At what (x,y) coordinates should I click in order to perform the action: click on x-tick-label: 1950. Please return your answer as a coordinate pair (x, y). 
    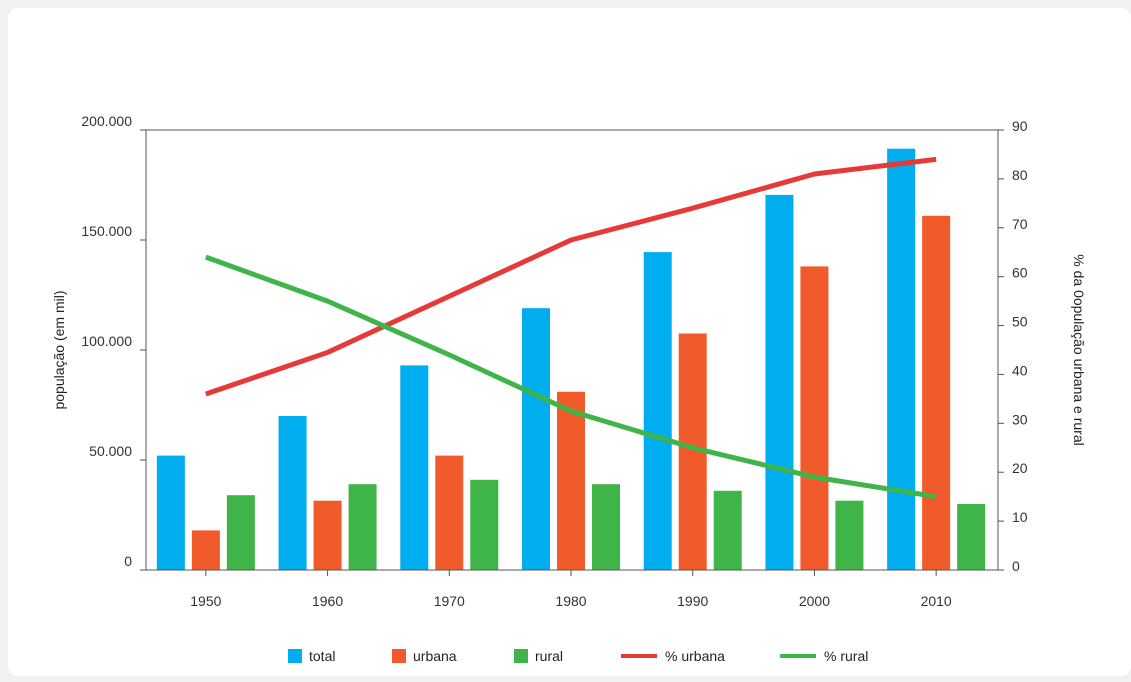
    Looking at the image, I should click on (205, 601).